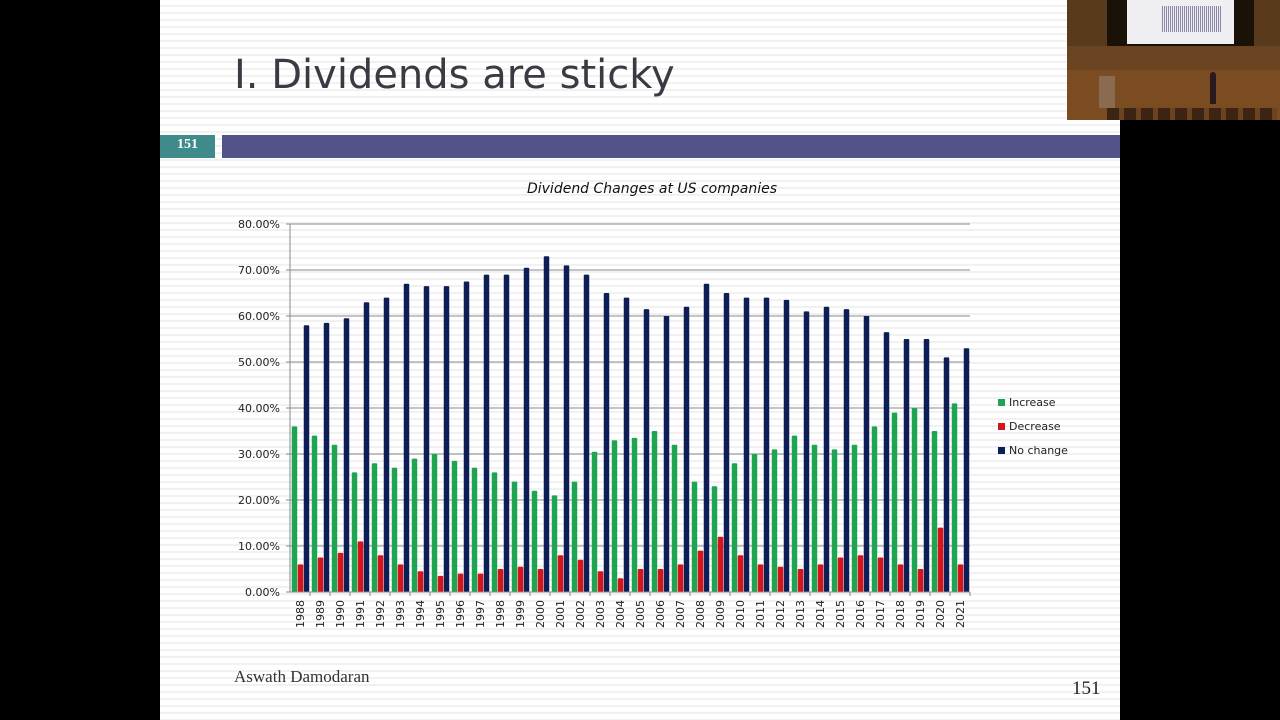  What do you see at coordinates (400, 614) in the screenshot?
I see `x-tick-label: 1993` at bounding box center [400, 614].